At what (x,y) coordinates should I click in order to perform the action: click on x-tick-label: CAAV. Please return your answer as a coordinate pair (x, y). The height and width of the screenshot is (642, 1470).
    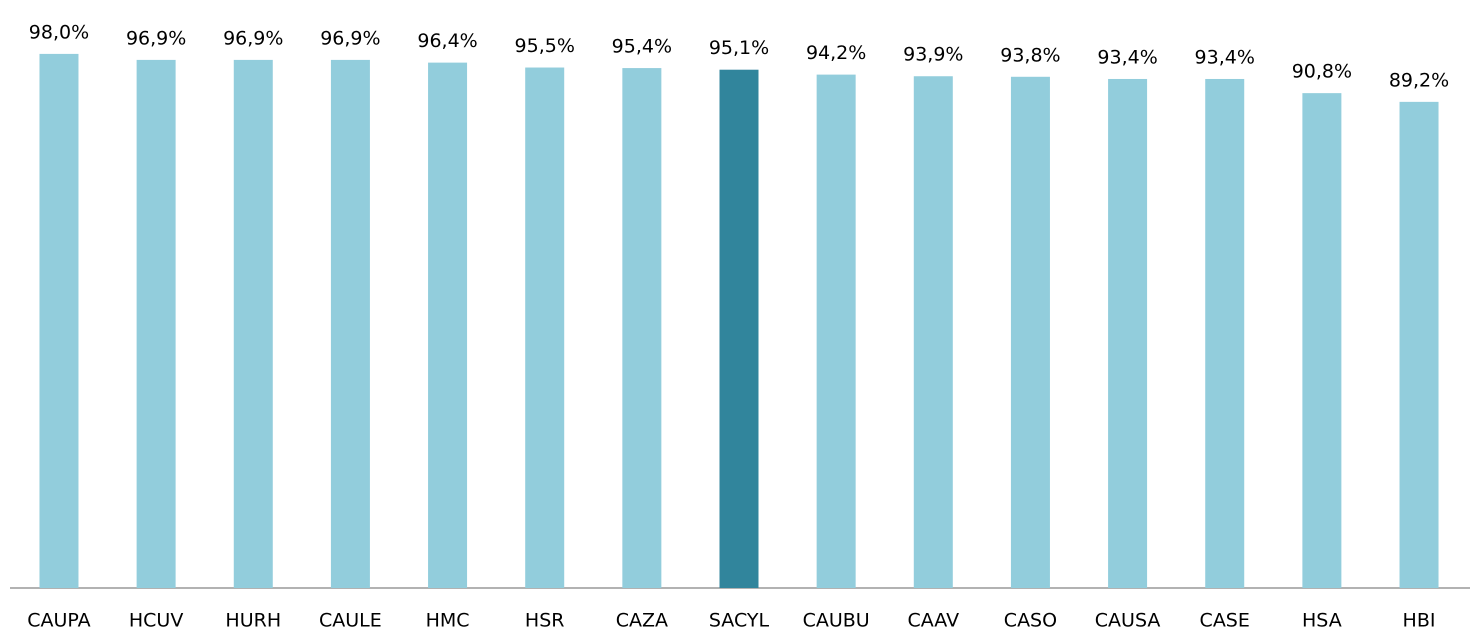
    Looking at the image, I should click on (934, 621).